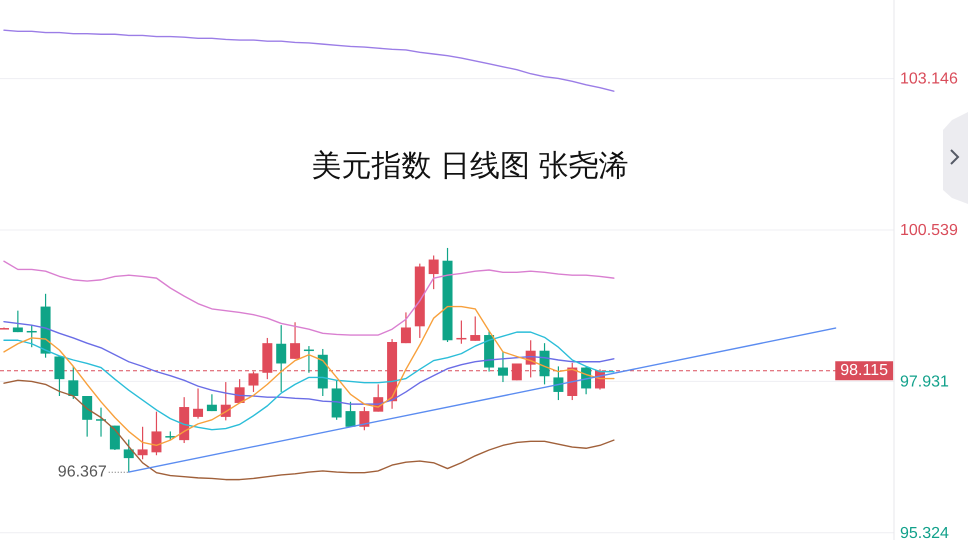  What do you see at coordinates (929, 79) in the screenshot?
I see `y-tick-label: 103.146` at bounding box center [929, 79].